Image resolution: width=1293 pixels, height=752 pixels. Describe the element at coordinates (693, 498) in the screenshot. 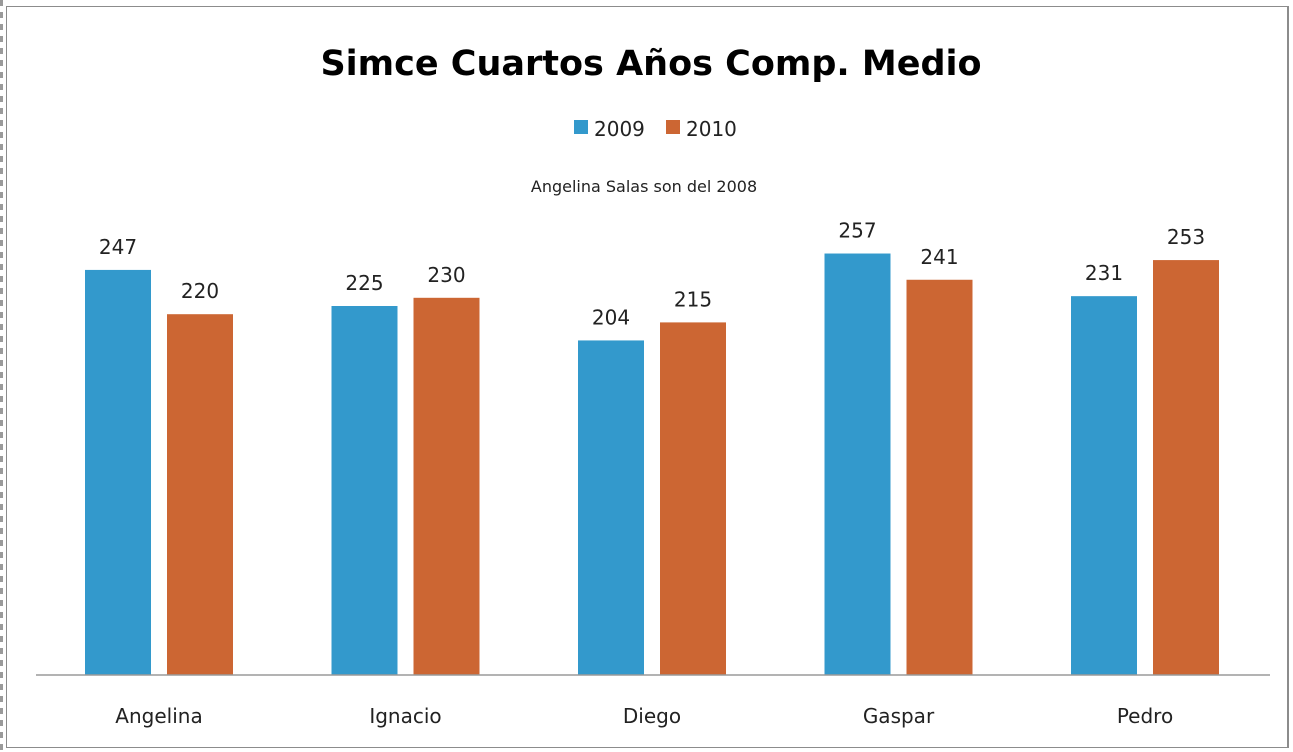

I see `bar-diego-2010` at that location.